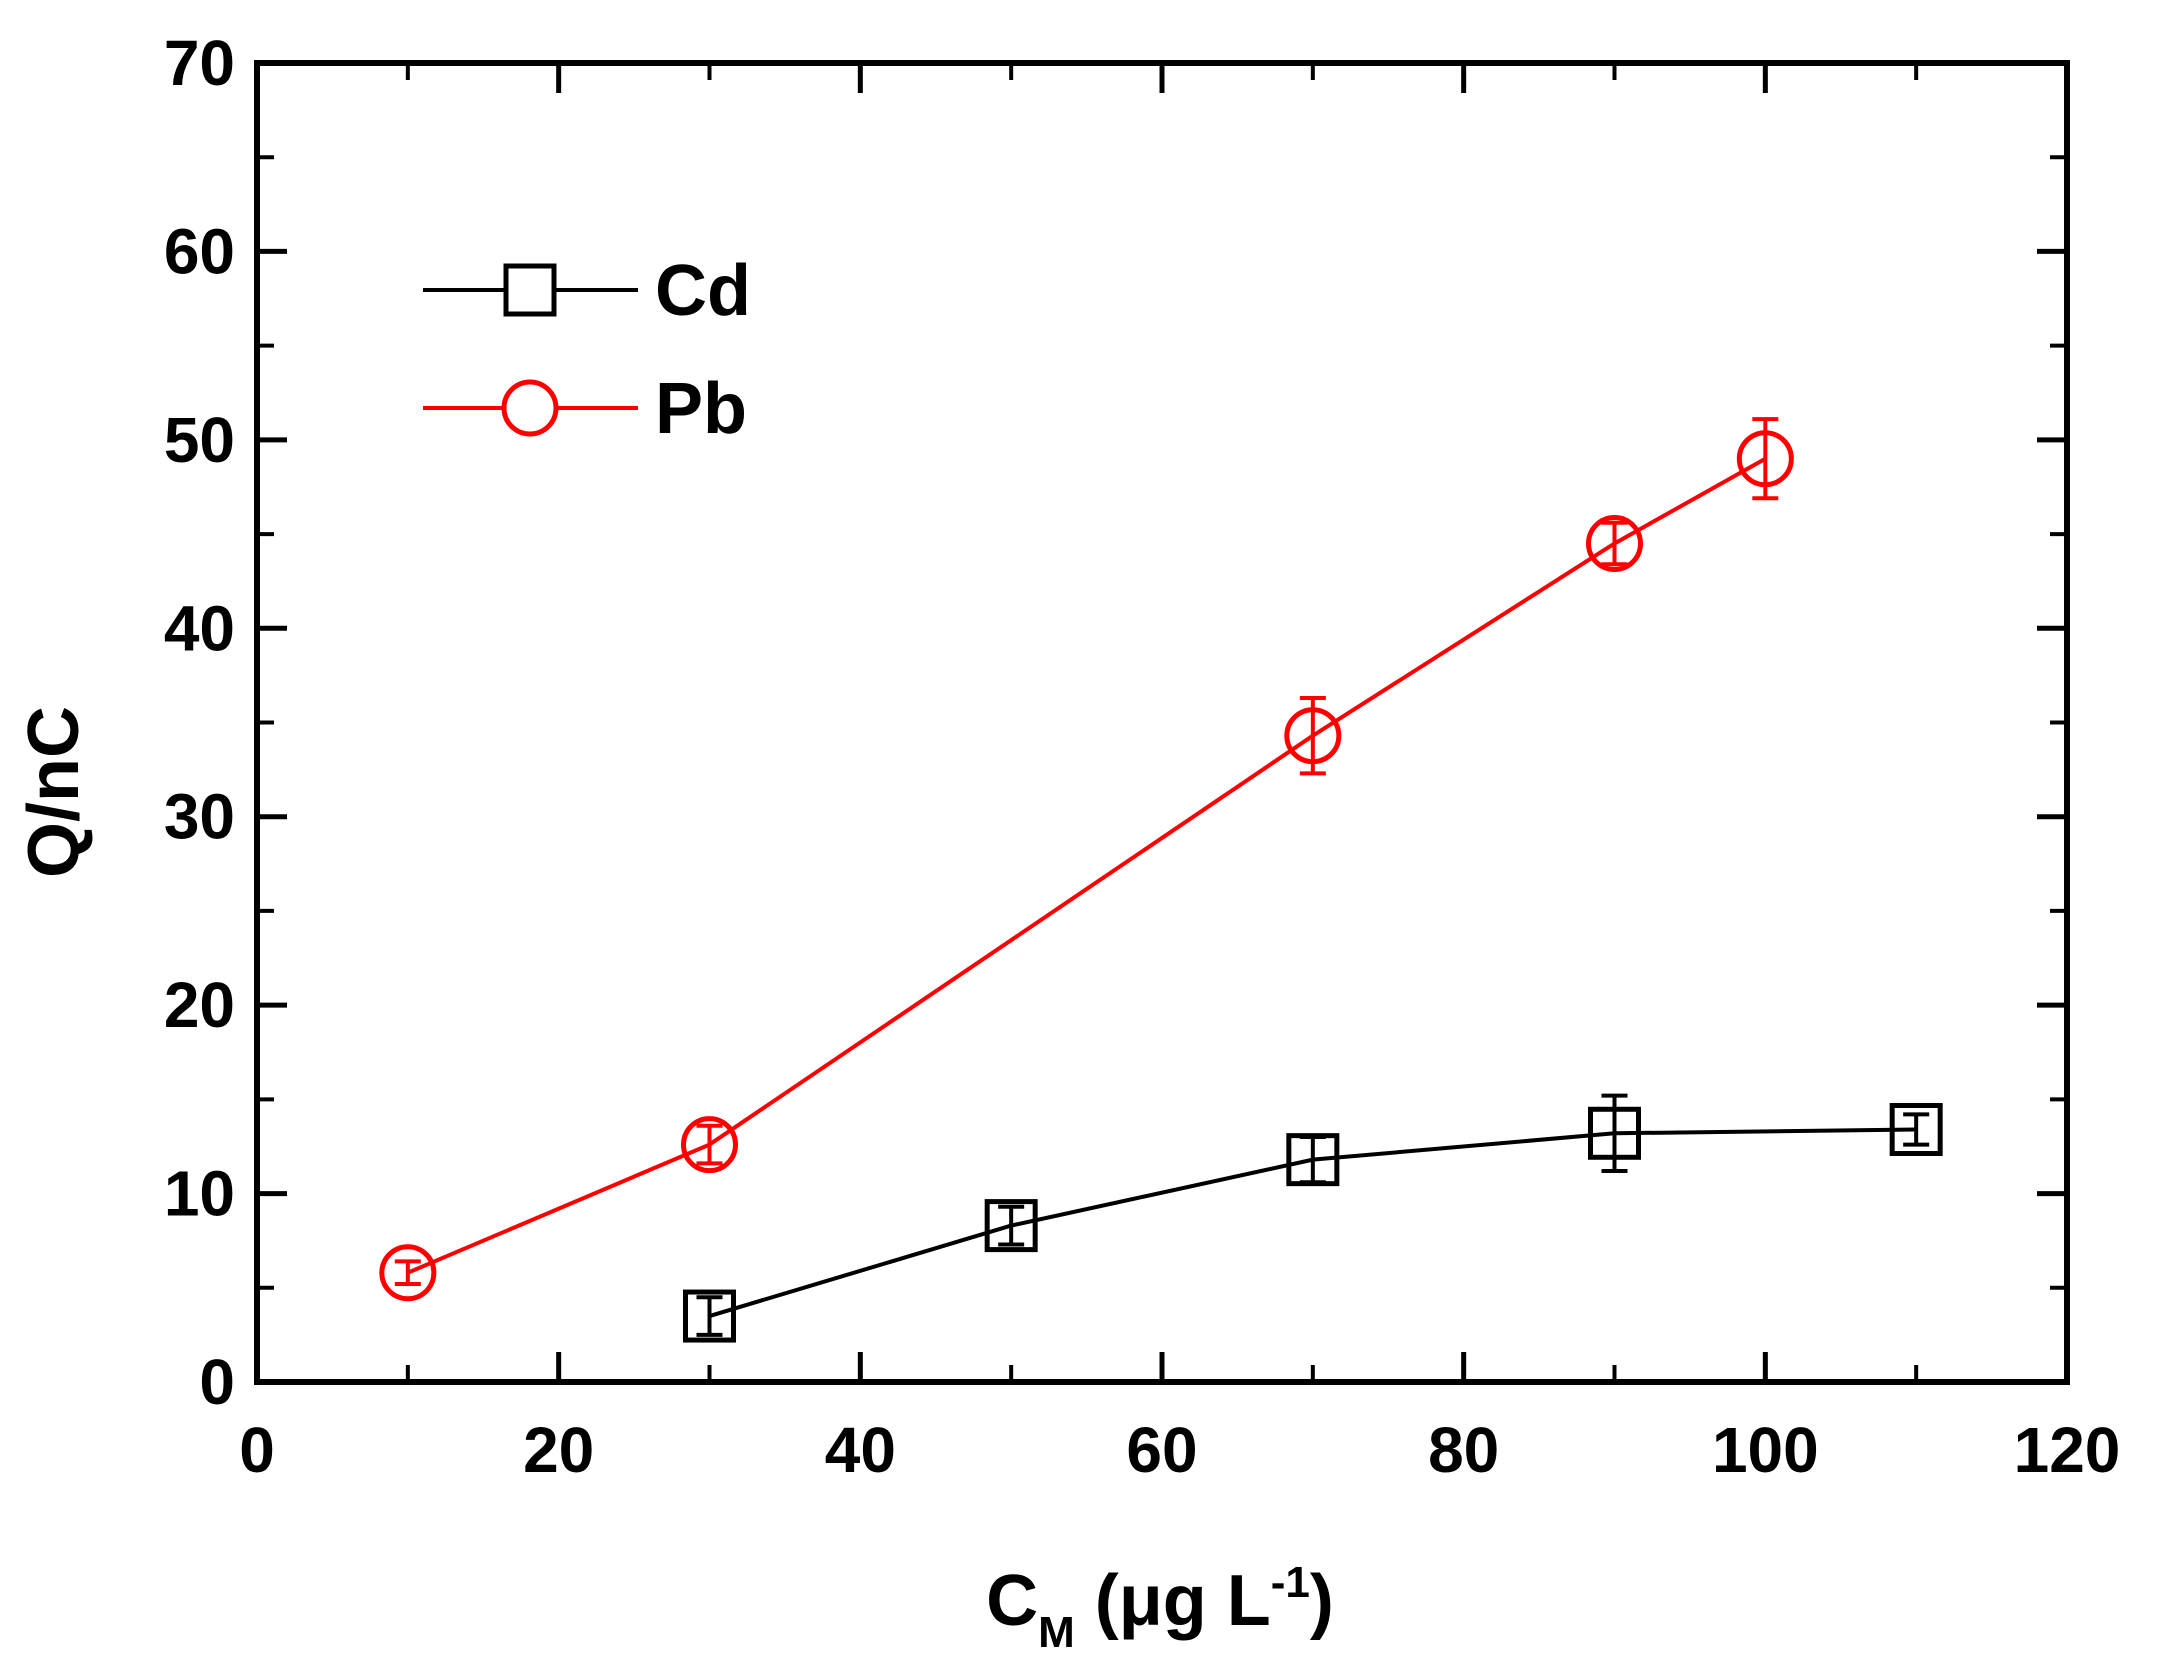  I want to click on x-axis-label-sub: M, so click(1056, 1632).